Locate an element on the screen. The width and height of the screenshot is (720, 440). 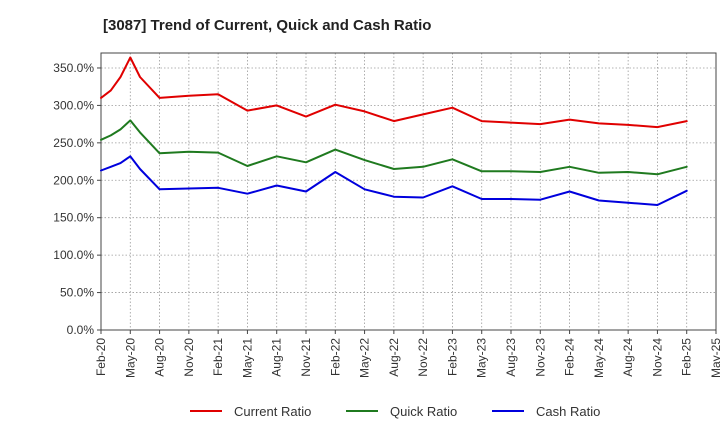
x-tick-label: Feb-20 is located at coordinates (101, 357).